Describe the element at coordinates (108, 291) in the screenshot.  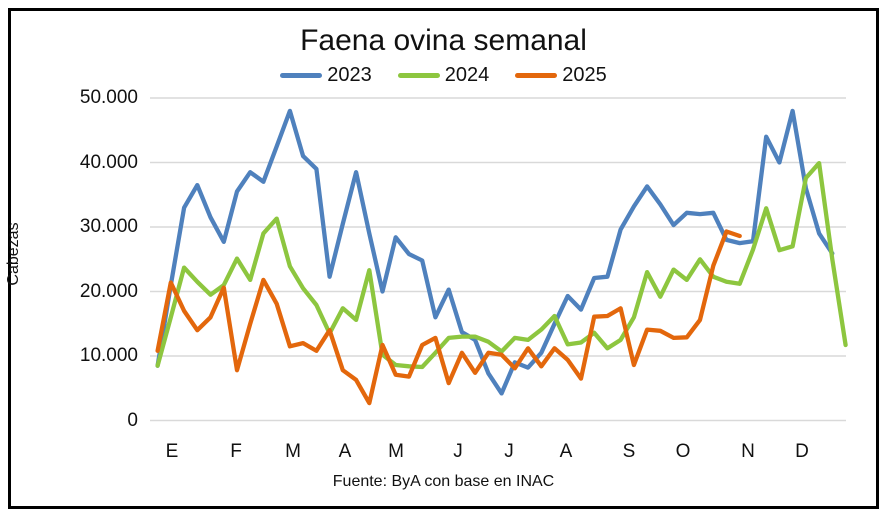
I see `y-tick-label: 20.000` at that location.